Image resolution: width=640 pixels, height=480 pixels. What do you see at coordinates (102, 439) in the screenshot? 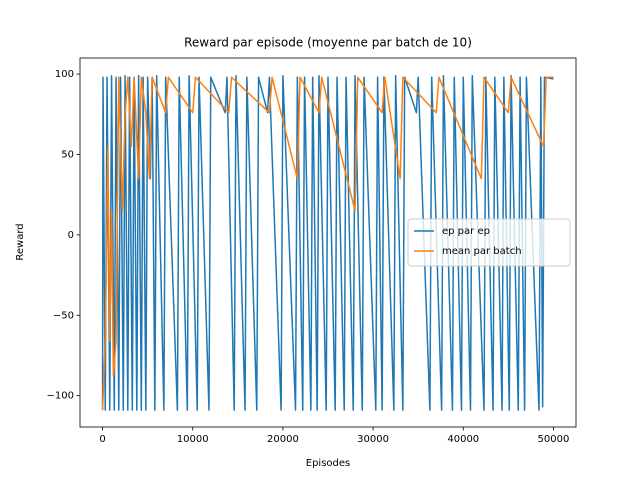
I see `x-tick-label: 0` at bounding box center [102, 439].